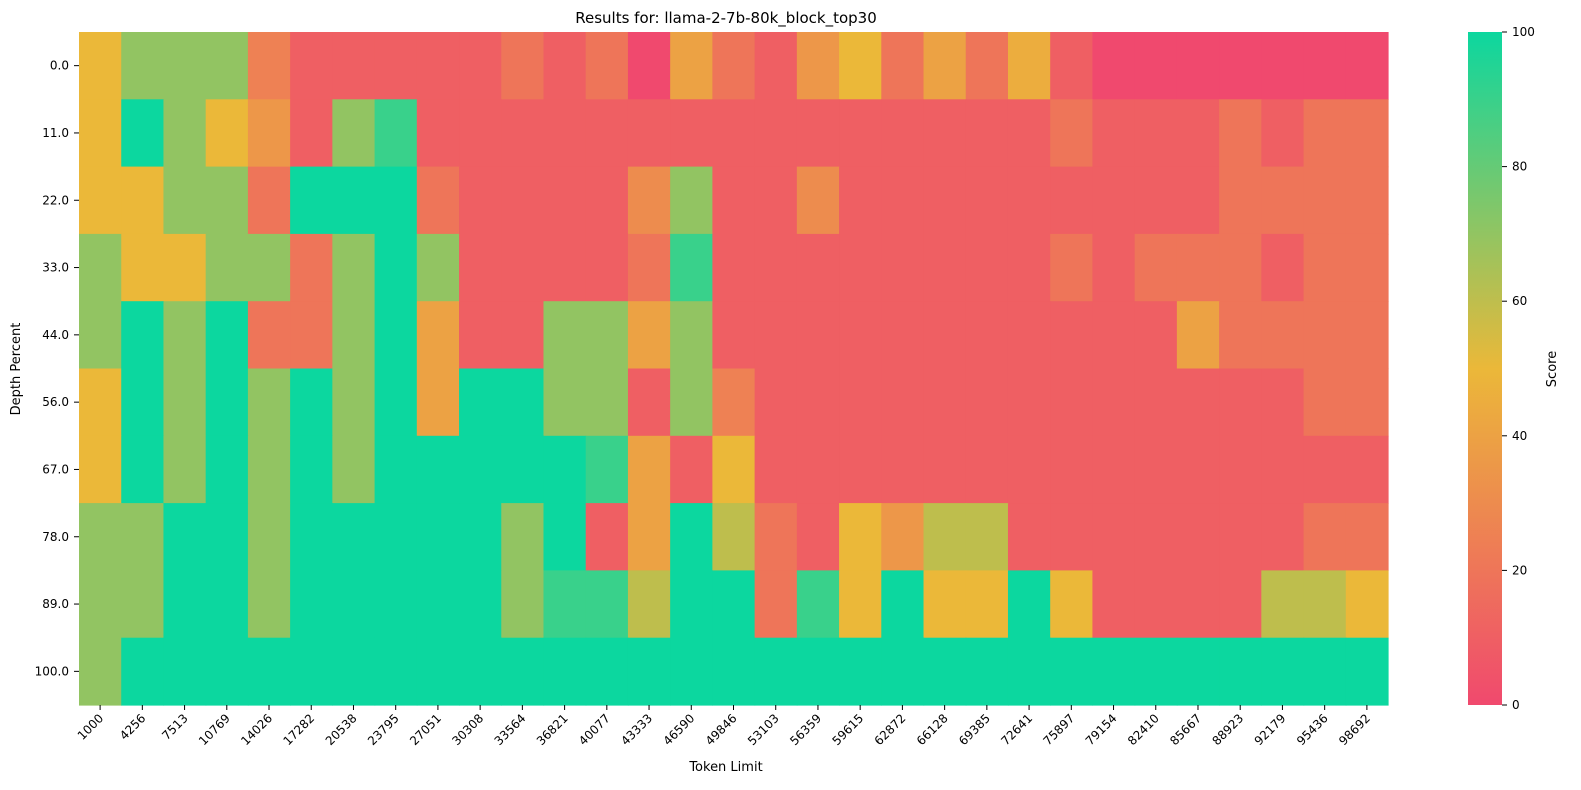  Describe the element at coordinates (636, 729) in the screenshot. I see `x-tick-label: 43333` at that location.